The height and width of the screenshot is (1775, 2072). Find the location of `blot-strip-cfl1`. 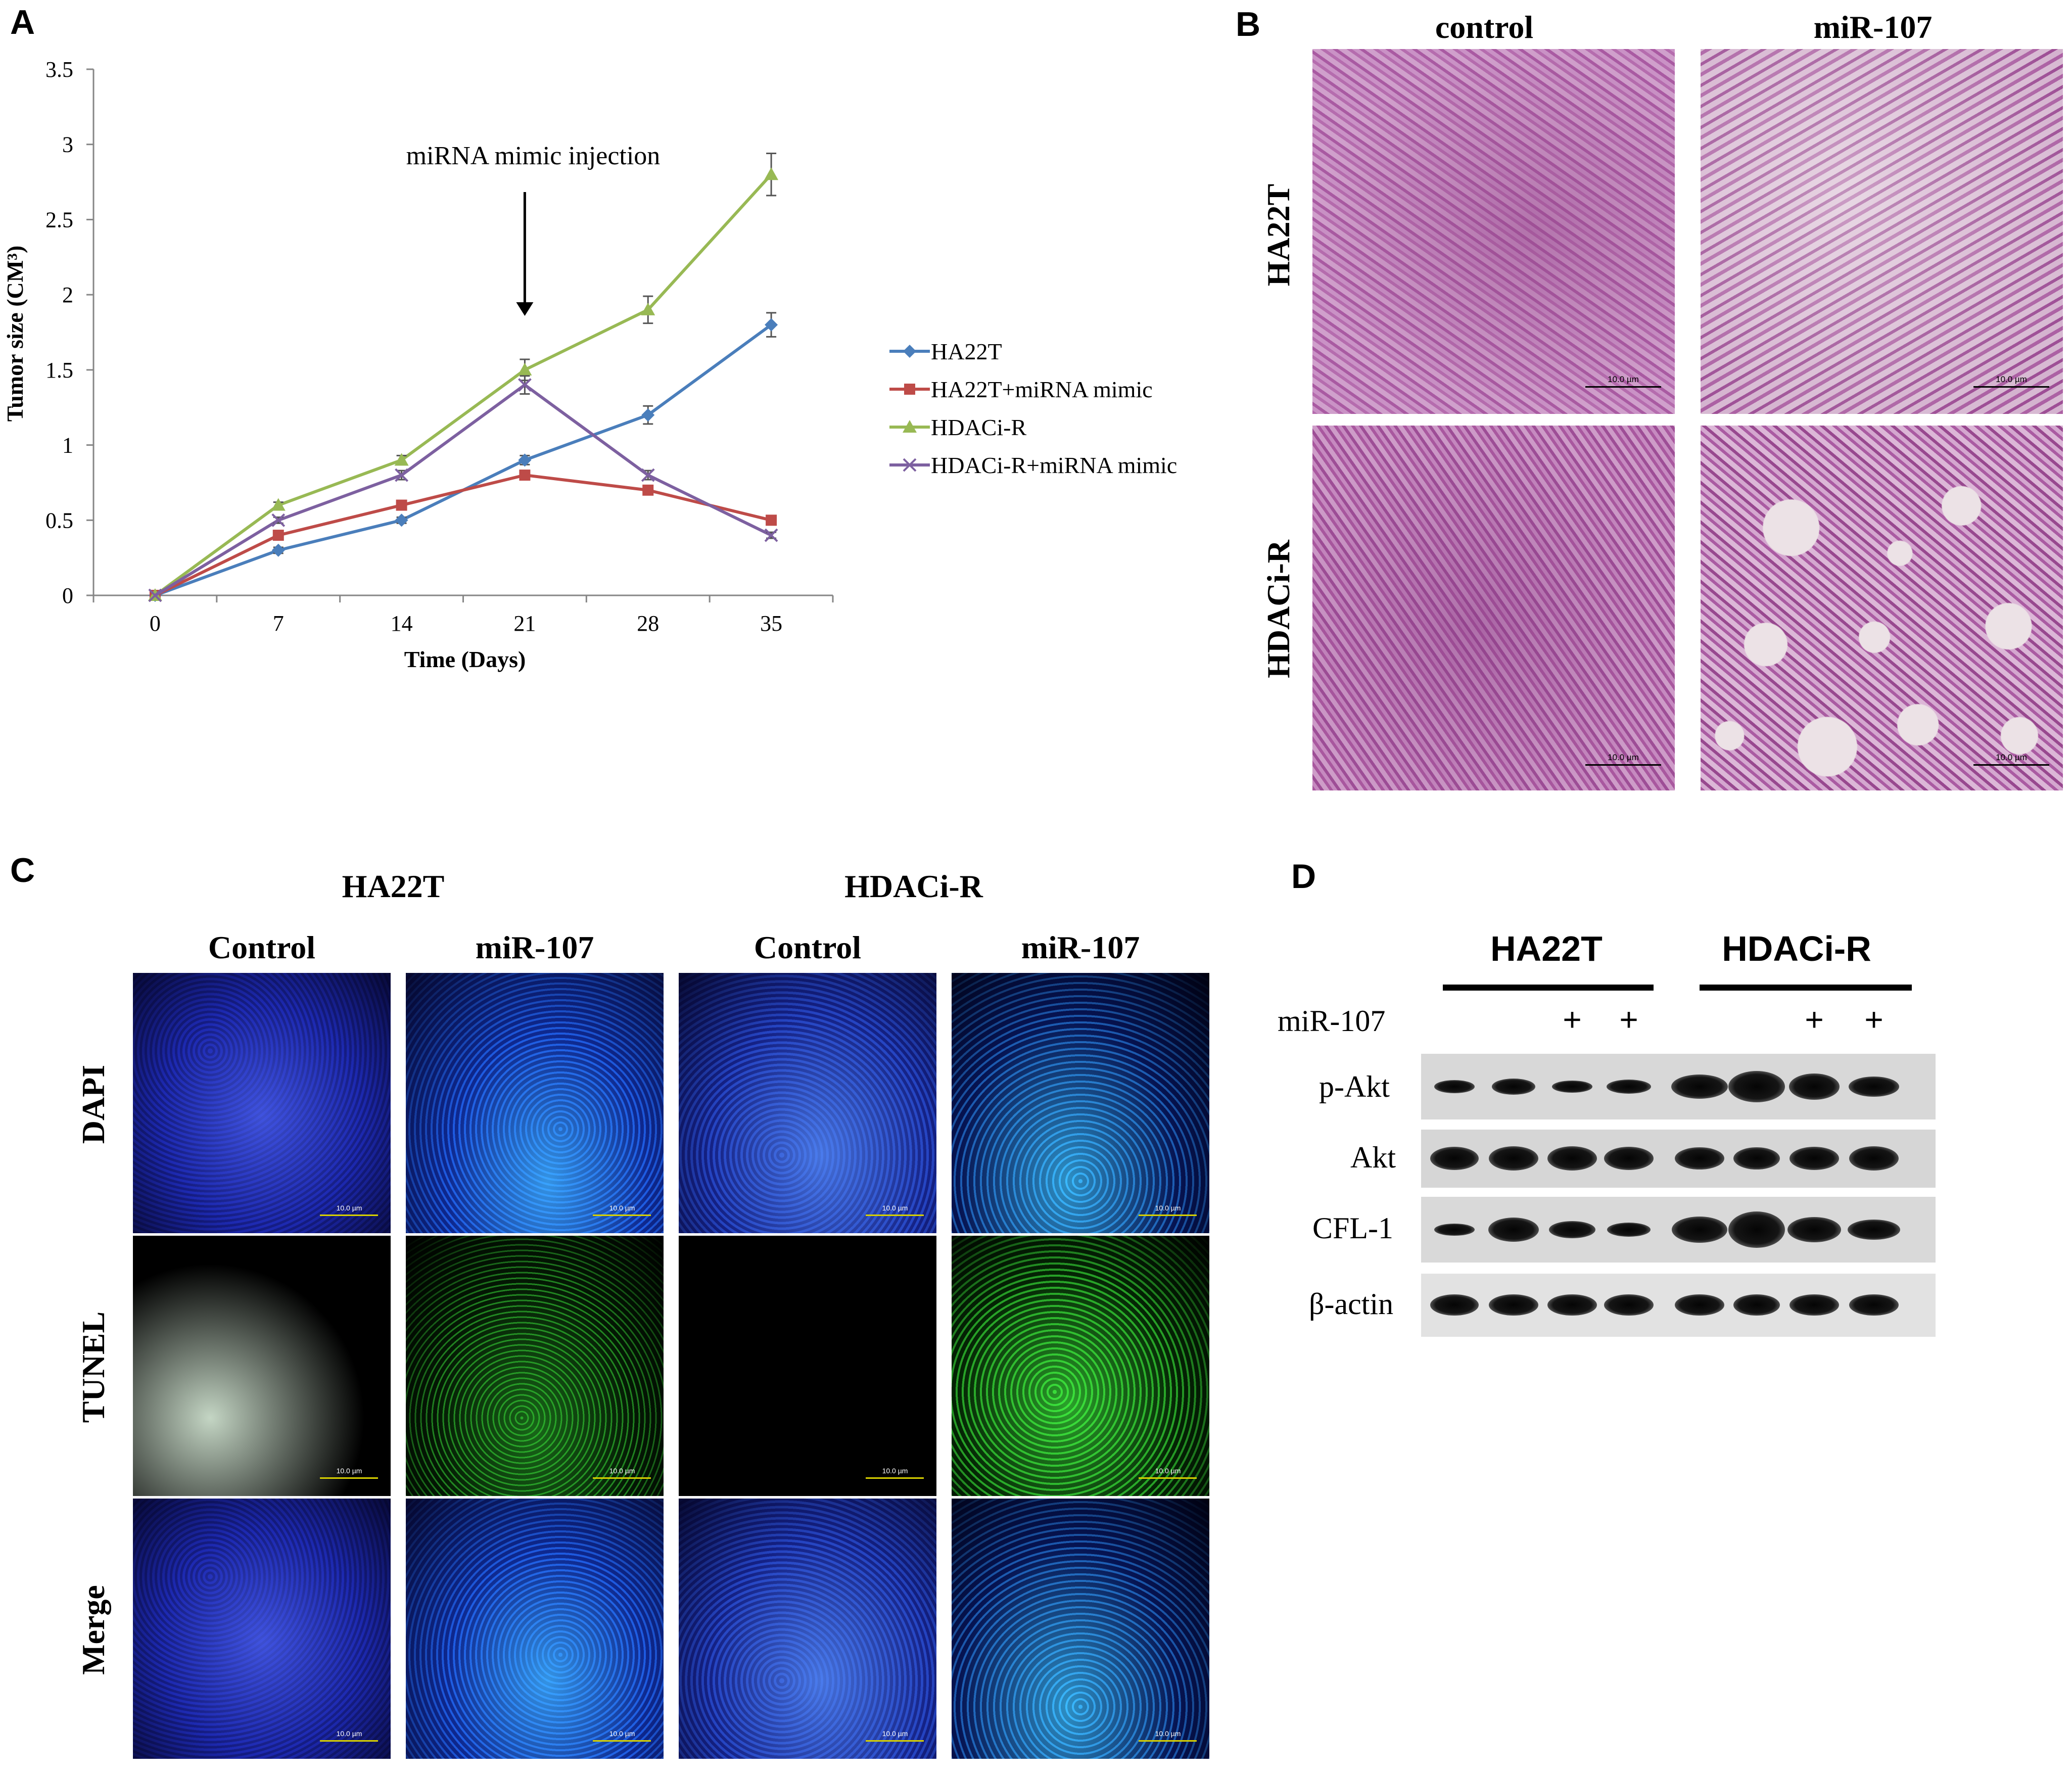

blot-strip-cfl1 is located at coordinates (1678, 1230).